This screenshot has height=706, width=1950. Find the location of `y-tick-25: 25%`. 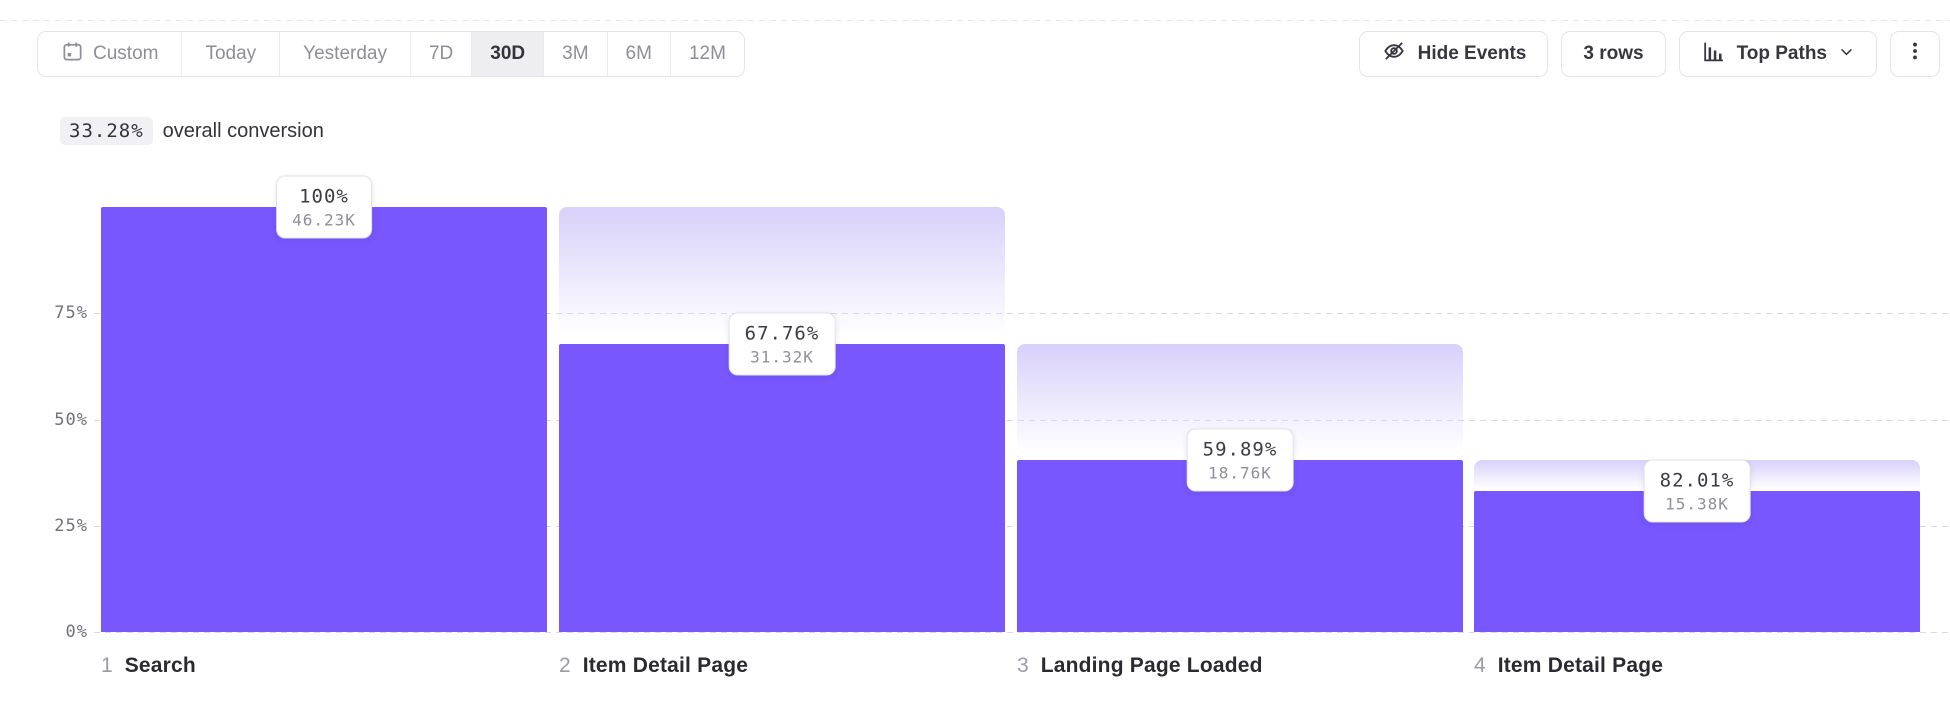

y-tick-25: 25% is located at coordinates (71, 525).